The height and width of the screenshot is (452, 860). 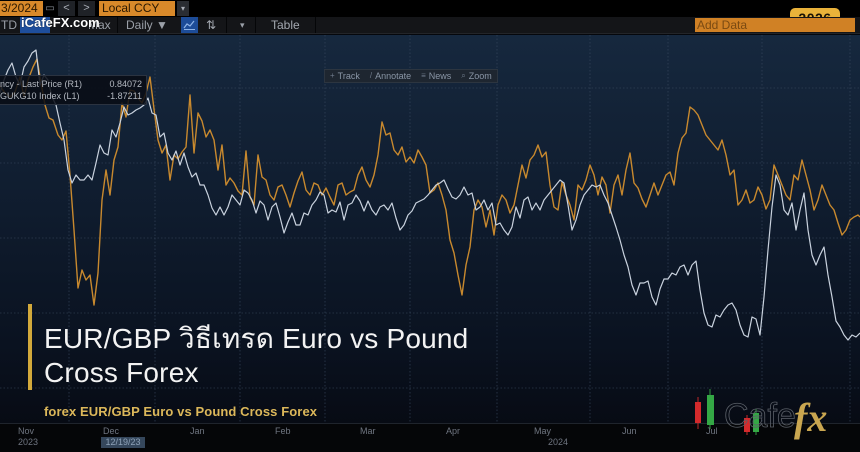 I want to click on currency-select: Local CCY, so click(x=137, y=8).